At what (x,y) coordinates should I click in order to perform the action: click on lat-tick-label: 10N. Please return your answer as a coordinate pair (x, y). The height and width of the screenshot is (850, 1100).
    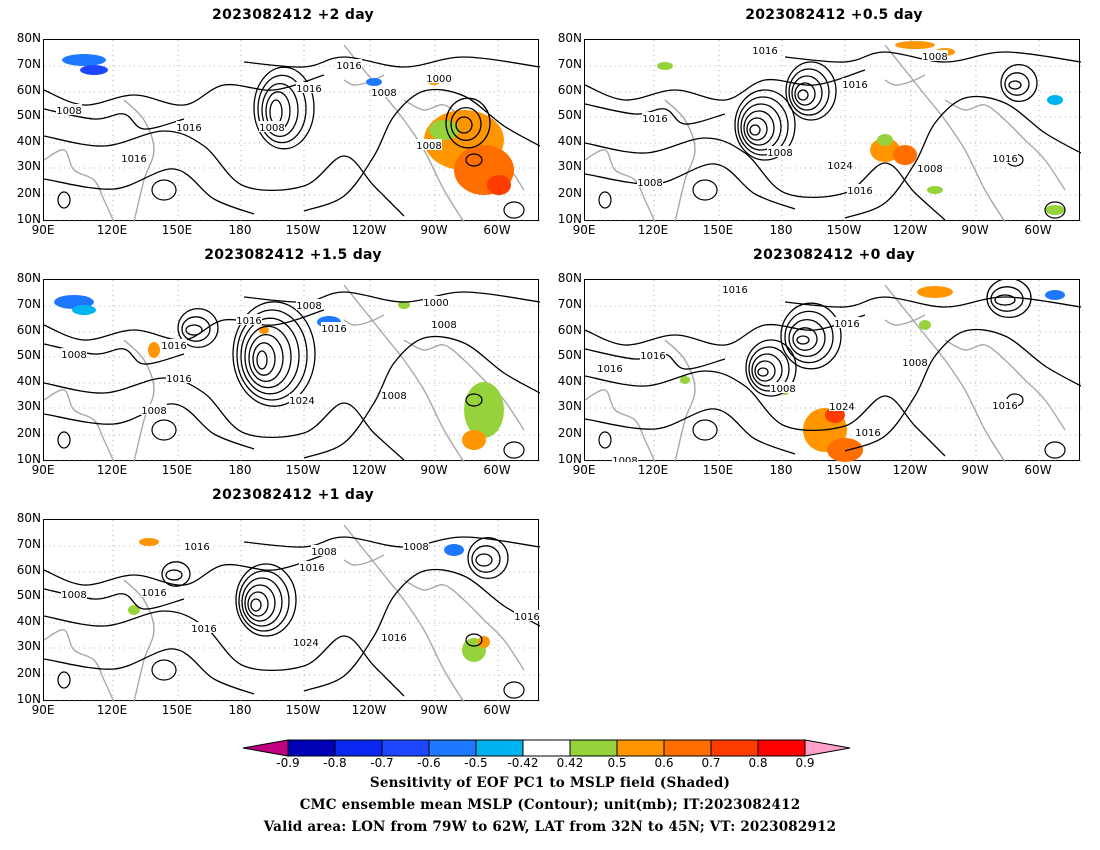
    Looking at the image, I should click on (28, 219).